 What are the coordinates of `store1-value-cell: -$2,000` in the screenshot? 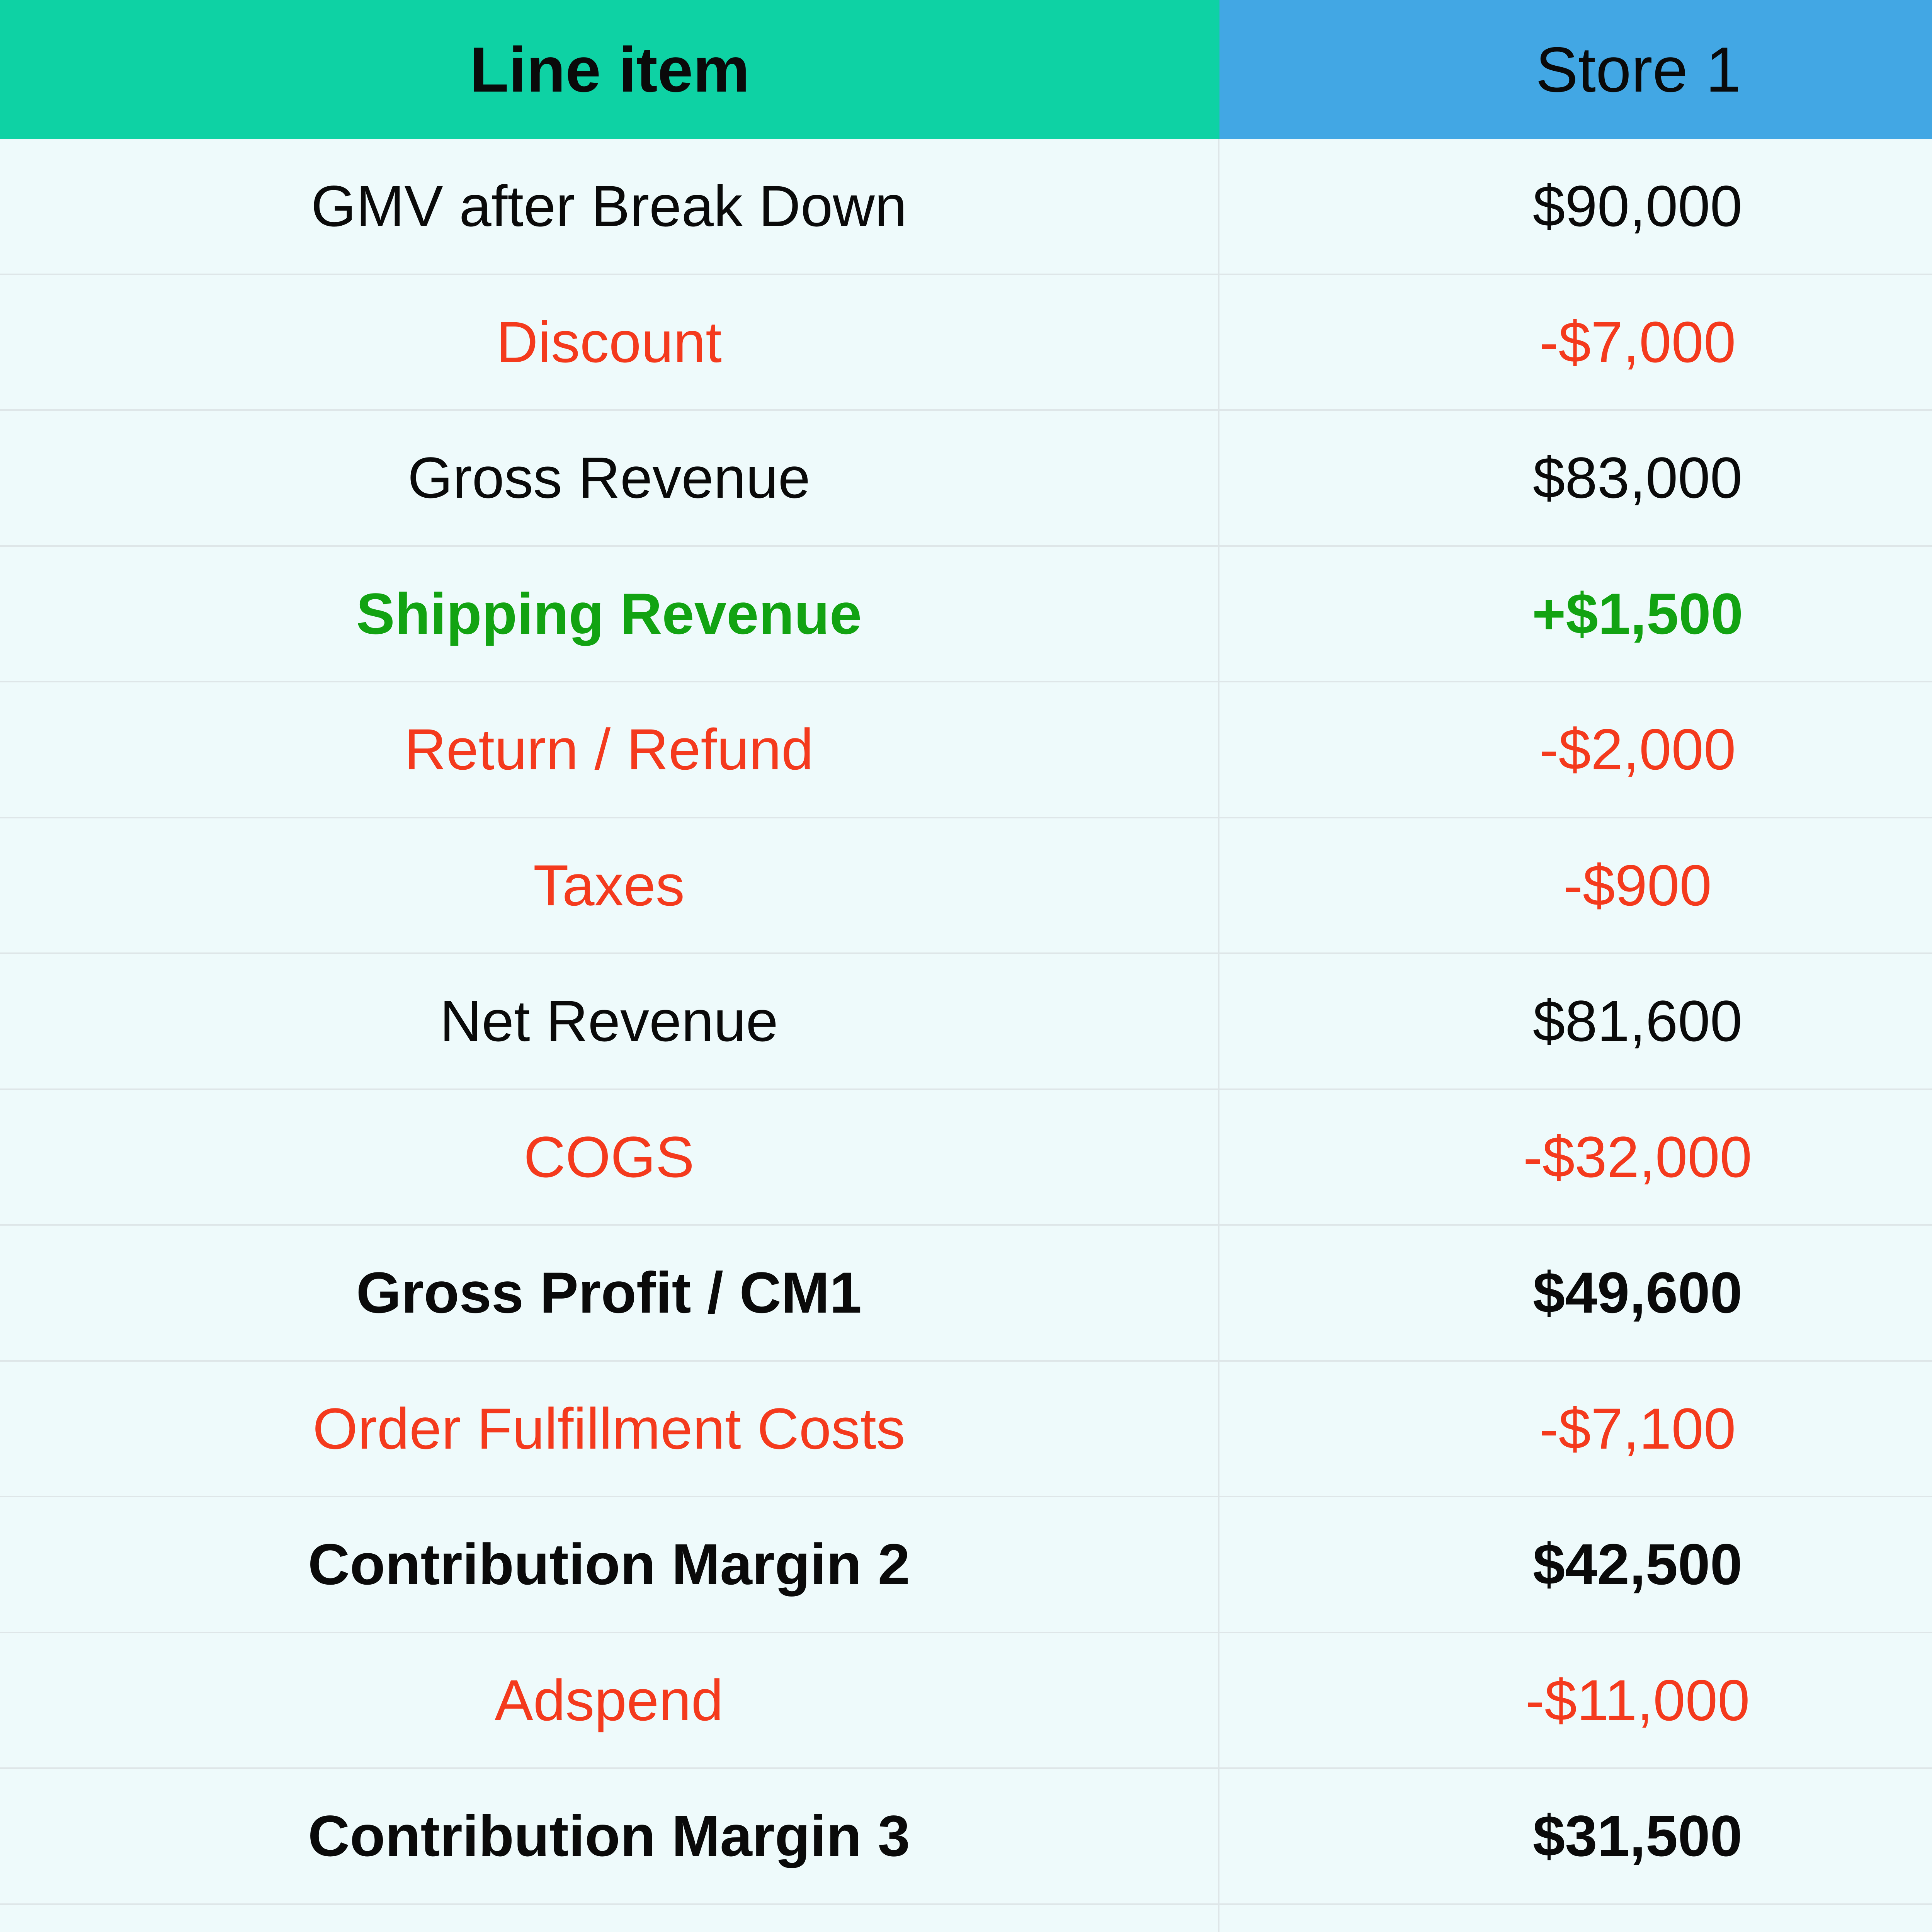 It's located at (1575, 749).